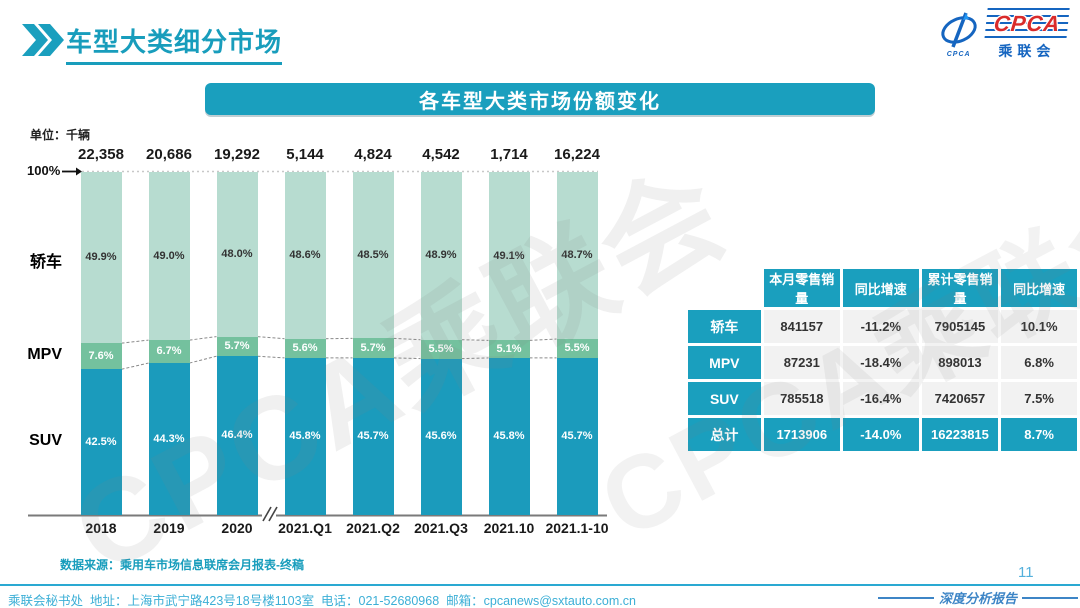 Image resolution: width=1080 pixels, height=608 pixels. I want to click on report-label: 深度分析报告, so click(978, 598).